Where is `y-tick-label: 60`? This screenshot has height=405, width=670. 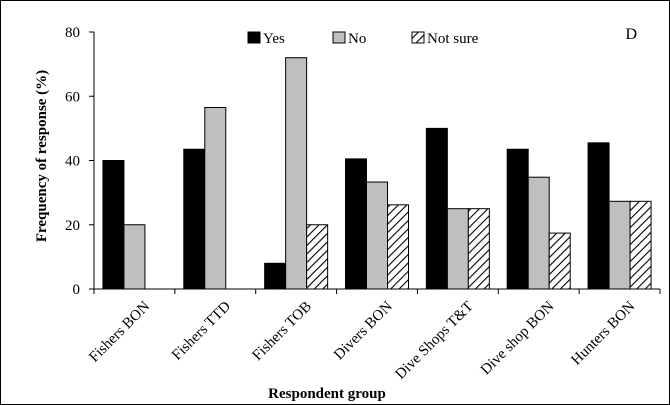
y-tick-label: 60 is located at coordinates (72, 97).